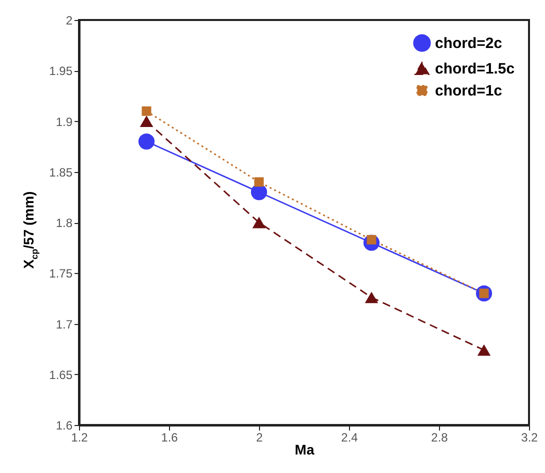  Describe the element at coordinates (349, 437) in the screenshot. I see `x-tick-label: 2.4` at that location.